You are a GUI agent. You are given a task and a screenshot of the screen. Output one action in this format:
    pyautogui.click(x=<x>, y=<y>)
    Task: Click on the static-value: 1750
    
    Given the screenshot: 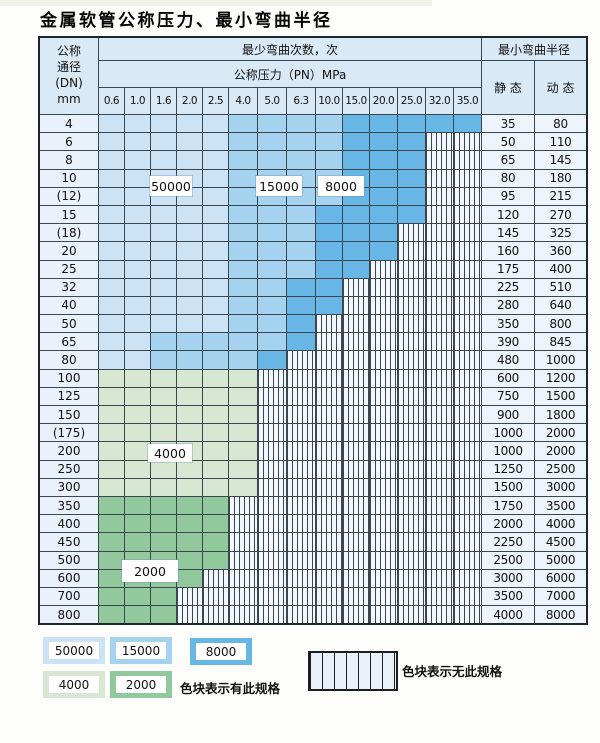 What is the action you would take?
    pyautogui.click(x=508, y=505)
    